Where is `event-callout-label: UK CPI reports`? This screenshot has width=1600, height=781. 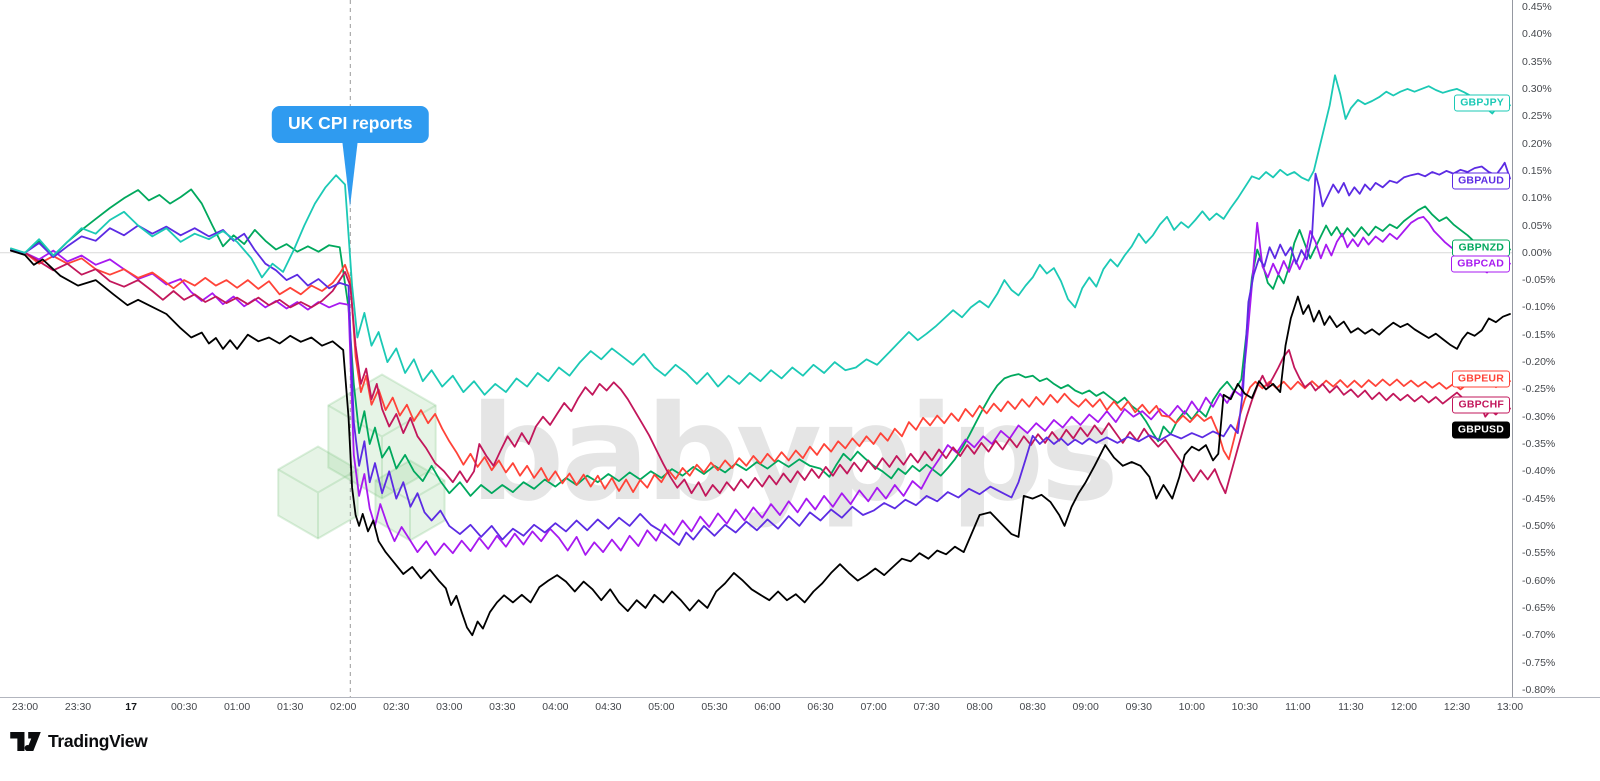
event-callout-label: UK CPI reports is located at coordinates (350, 123).